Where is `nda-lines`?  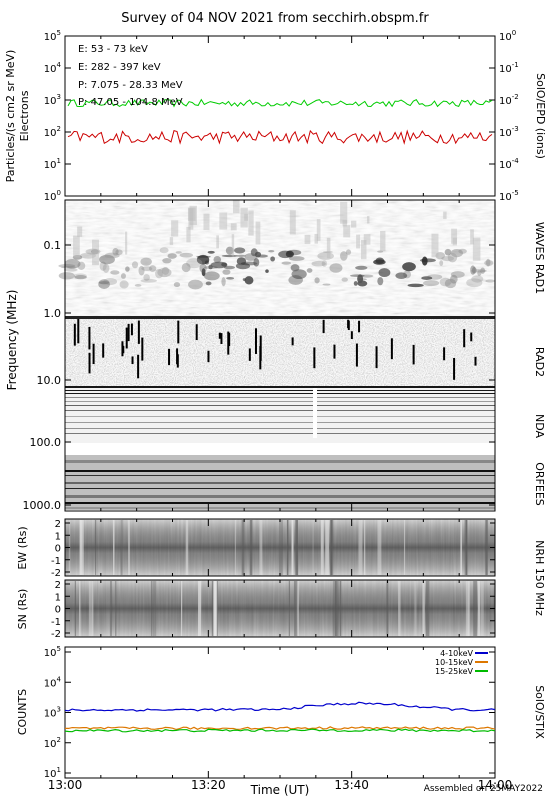 nda-lines is located at coordinates (280, 410).